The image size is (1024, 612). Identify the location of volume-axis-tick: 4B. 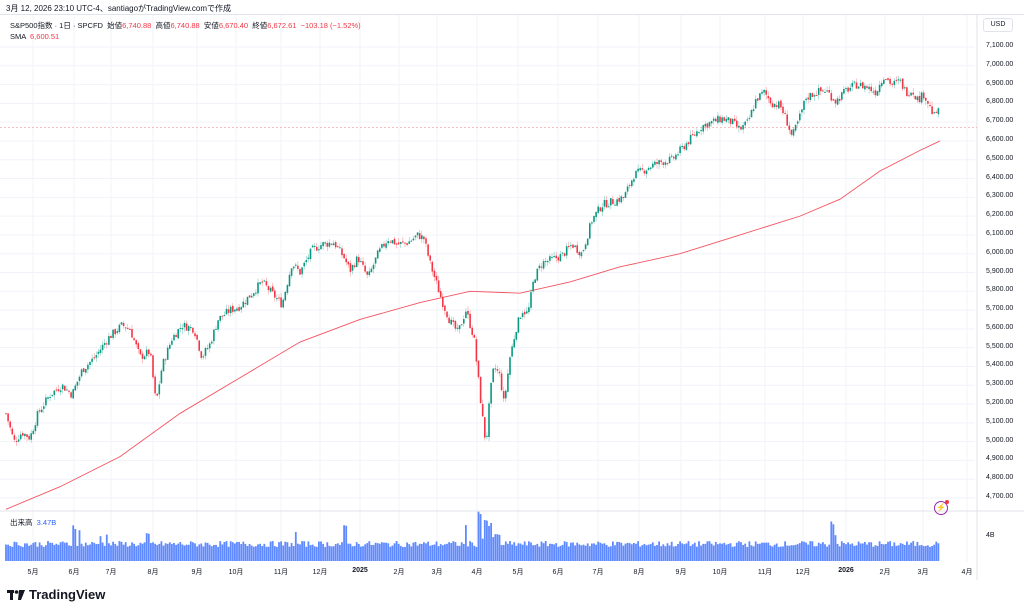
(990, 535).